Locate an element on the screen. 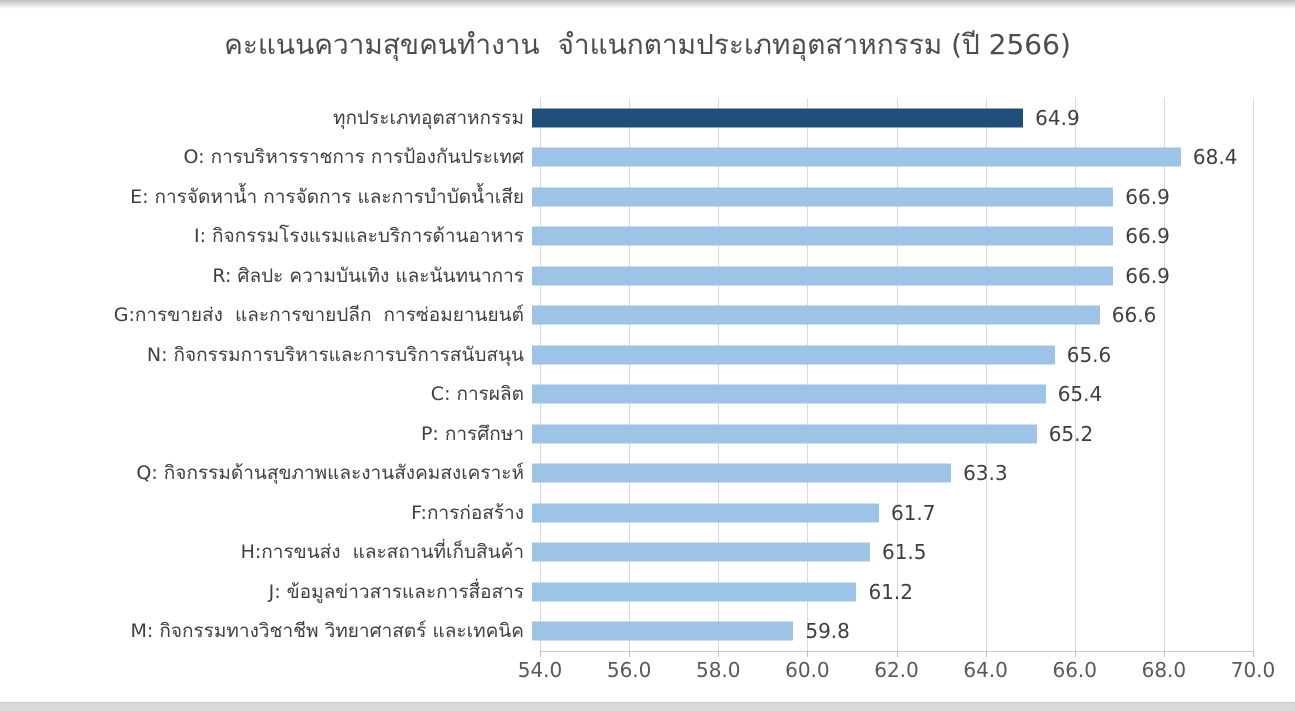 This screenshot has height=711, width=1295. bar-track: 65.6 is located at coordinates (892, 355).